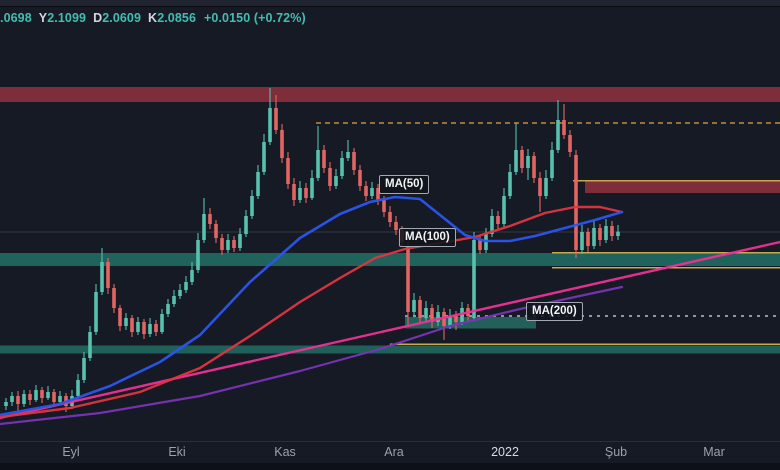 Image resolution: width=780 pixels, height=470 pixels. What do you see at coordinates (390, 94) in the screenshot?
I see `resistance-zone-upper` at bounding box center [390, 94].